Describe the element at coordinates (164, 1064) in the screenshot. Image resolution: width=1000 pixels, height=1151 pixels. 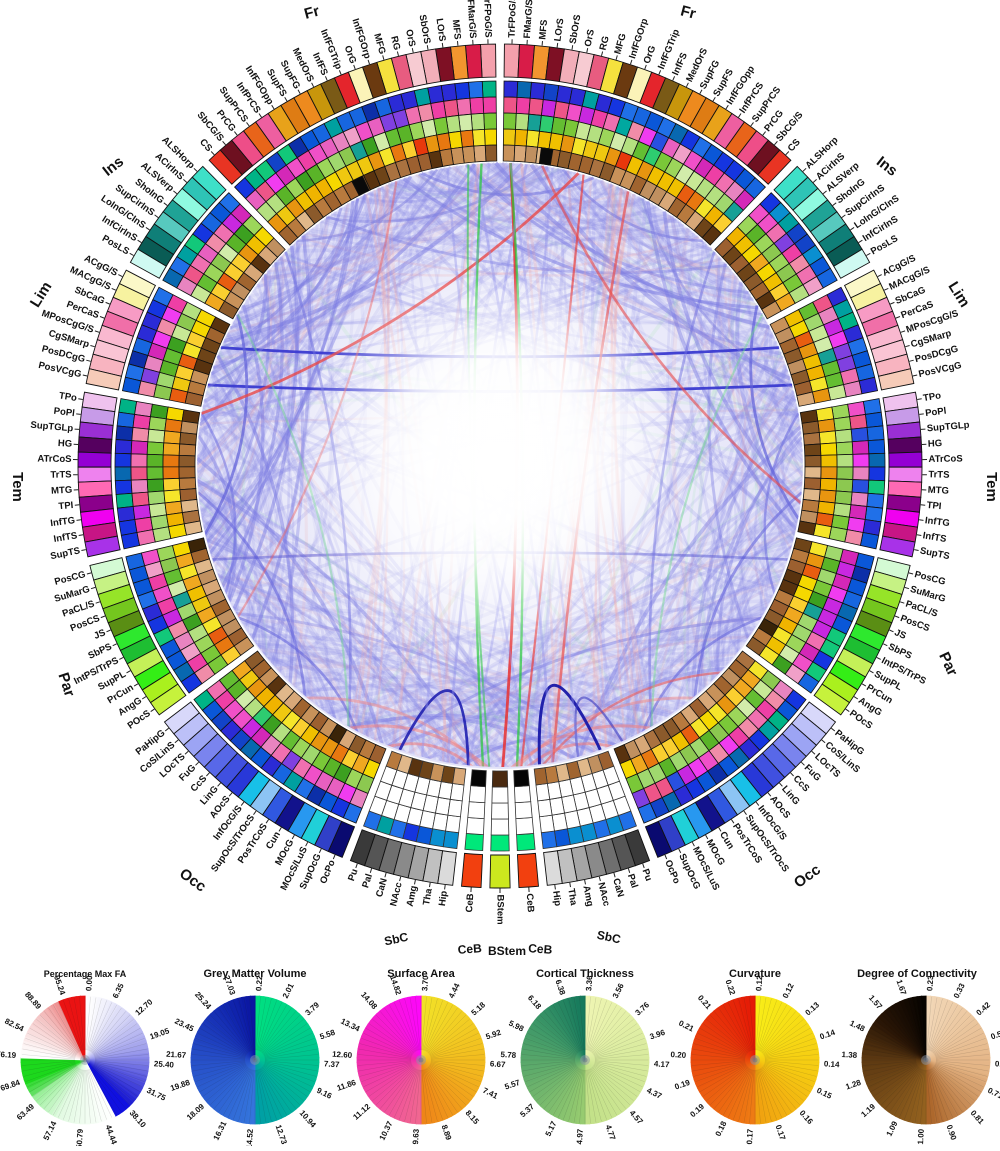
I see `svg-text: 25.40` at that location.